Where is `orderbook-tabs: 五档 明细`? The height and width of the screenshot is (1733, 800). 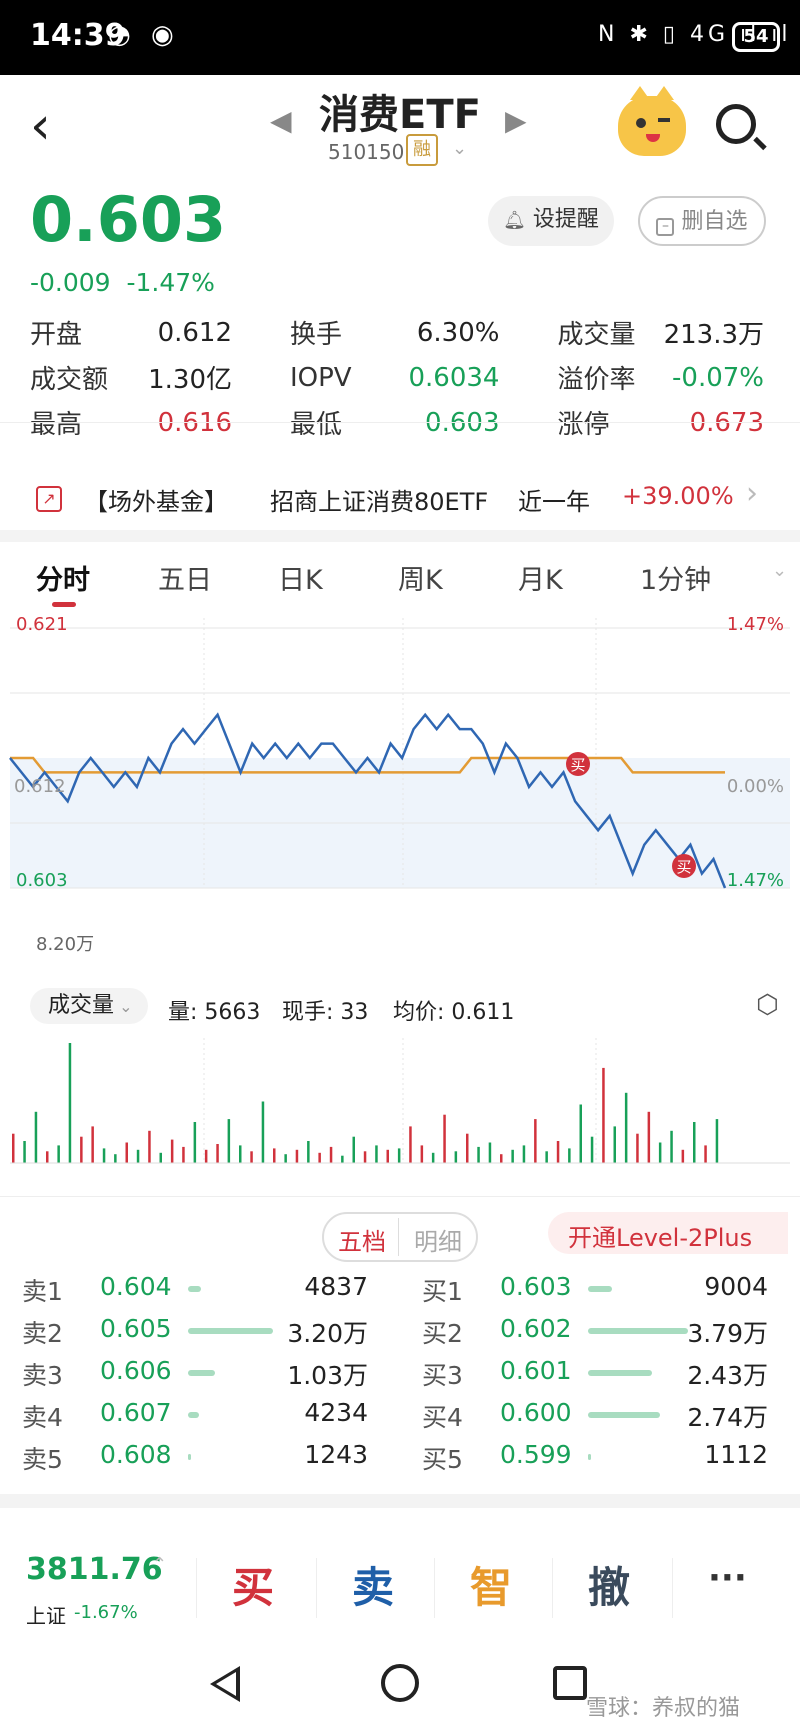
orderbook-tabs: 五档 明细 is located at coordinates (400, 1237).